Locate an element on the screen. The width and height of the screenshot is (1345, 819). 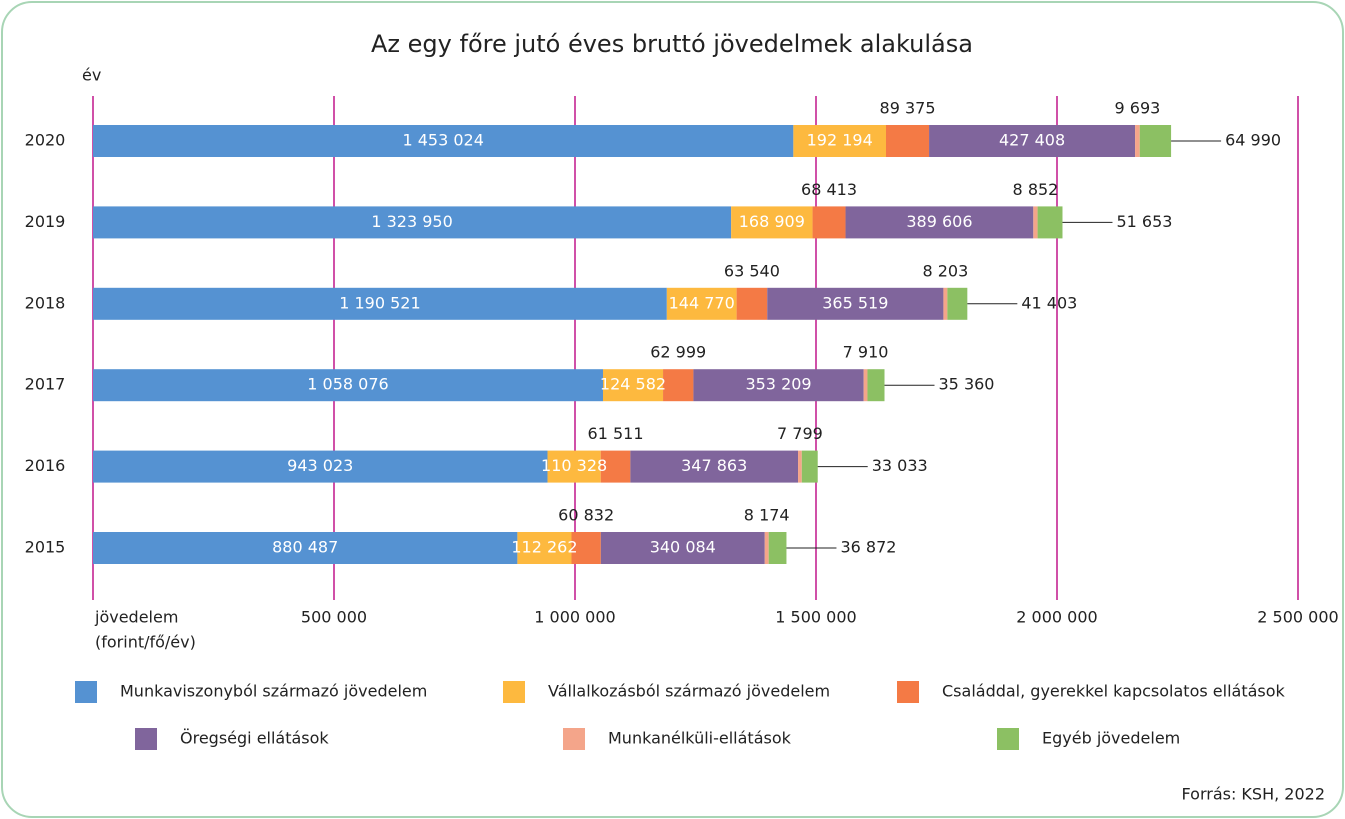
legend-label: Munkaviszonyból származó jövedelem is located at coordinates (273, 691).